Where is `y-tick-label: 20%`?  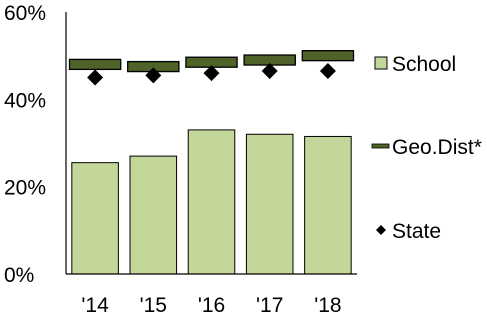 y-tick-label: 20% is located at coordinates (25, 188).